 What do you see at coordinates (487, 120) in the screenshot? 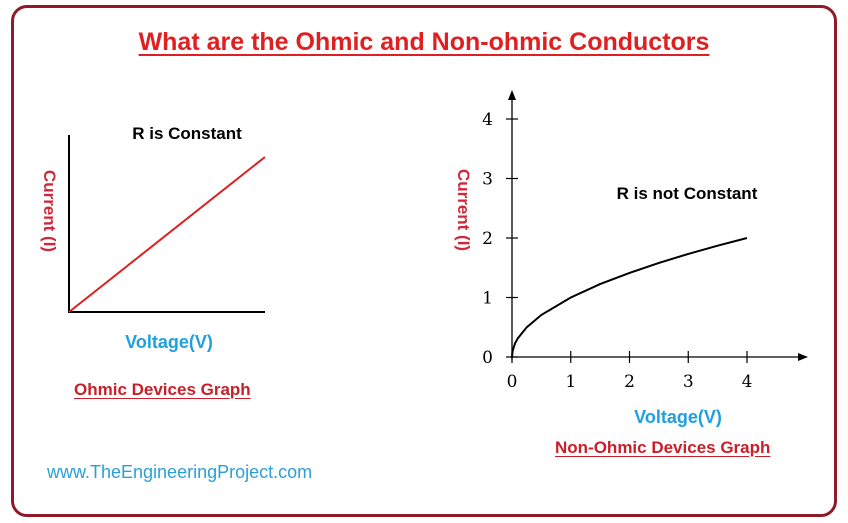
I see `y-tick-label: 4` at bounding box center [487, 120].